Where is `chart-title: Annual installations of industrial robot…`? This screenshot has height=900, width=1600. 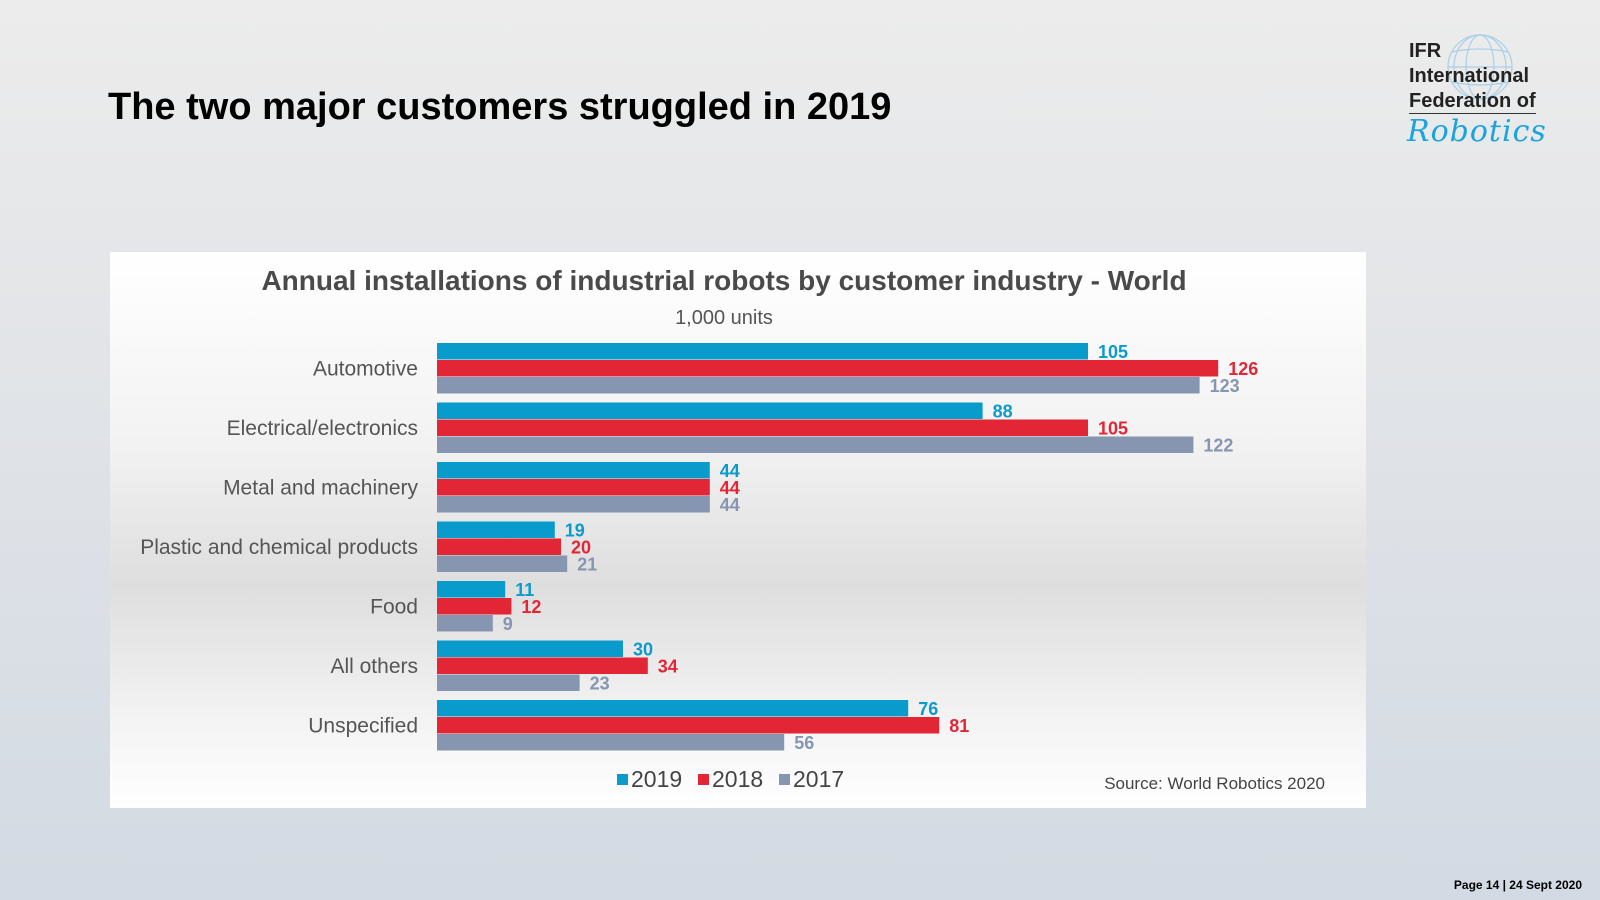
chart-title: Annual installations of industrial robot… is located at coordinates (723, 280).